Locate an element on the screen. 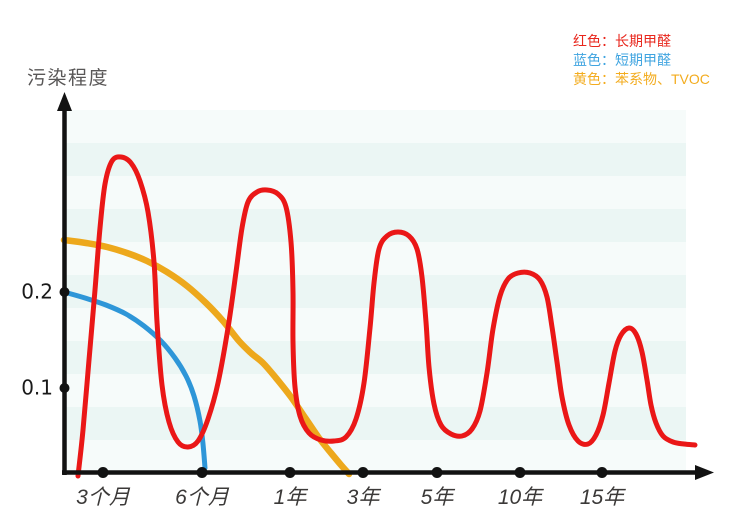 This screenshot has width=736, height=528. y-axis-arrow-icon is located at coordinates (64, 101).